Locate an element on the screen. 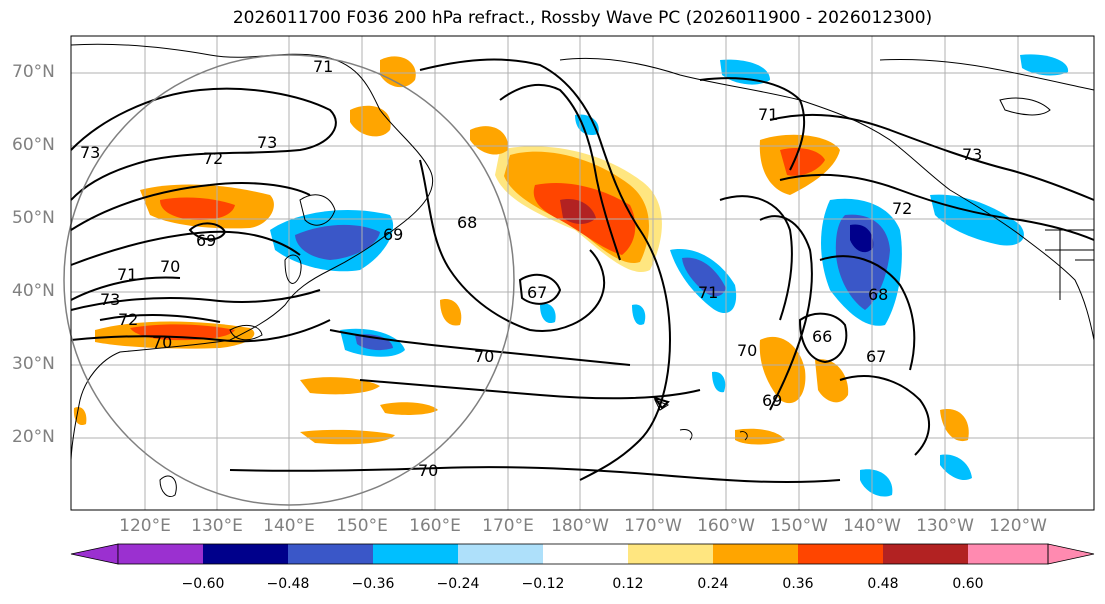 The width and height of the screenshot is (1105, 604). colorbar-tick: −0.36 is located at coordinates (373, 584).